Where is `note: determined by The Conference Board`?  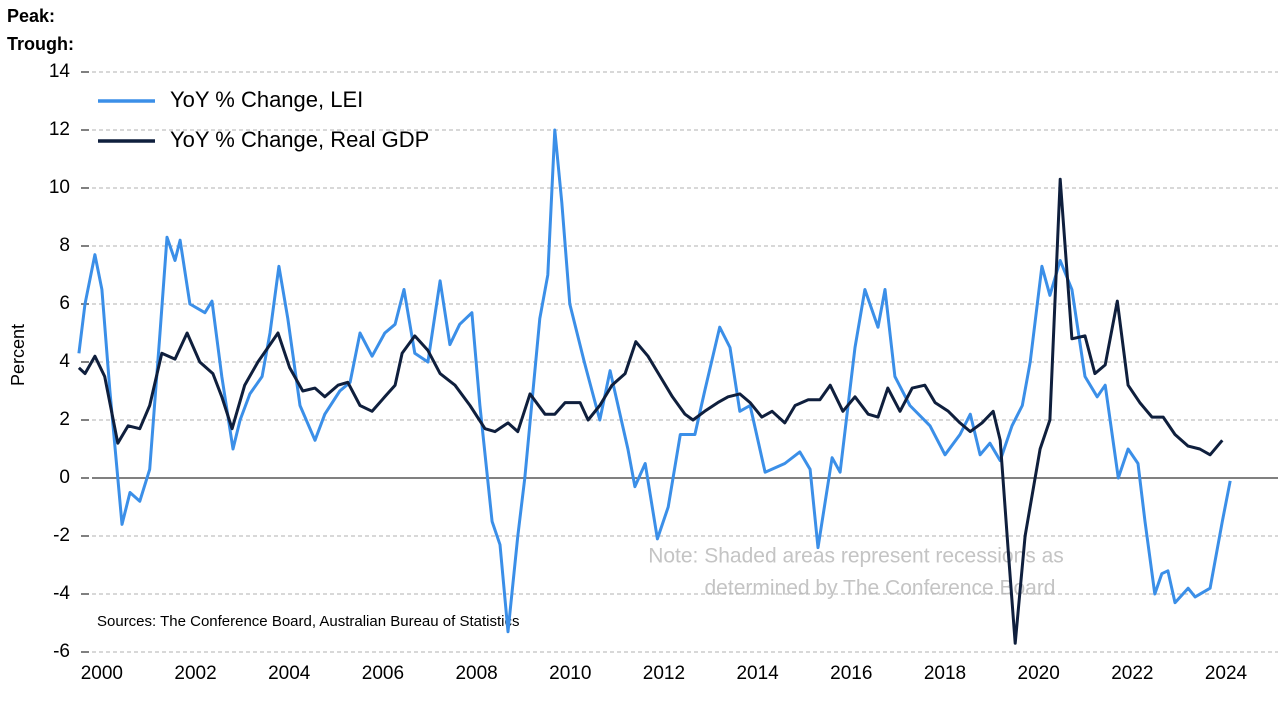 note: determined by The Conference Board is located at coordinates (880, 588).